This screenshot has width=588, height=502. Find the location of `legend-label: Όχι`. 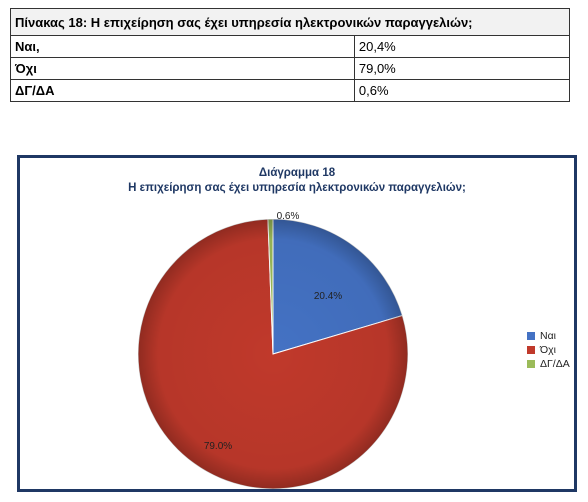

legend-label: Όχι is located at coordinates (548, 350).